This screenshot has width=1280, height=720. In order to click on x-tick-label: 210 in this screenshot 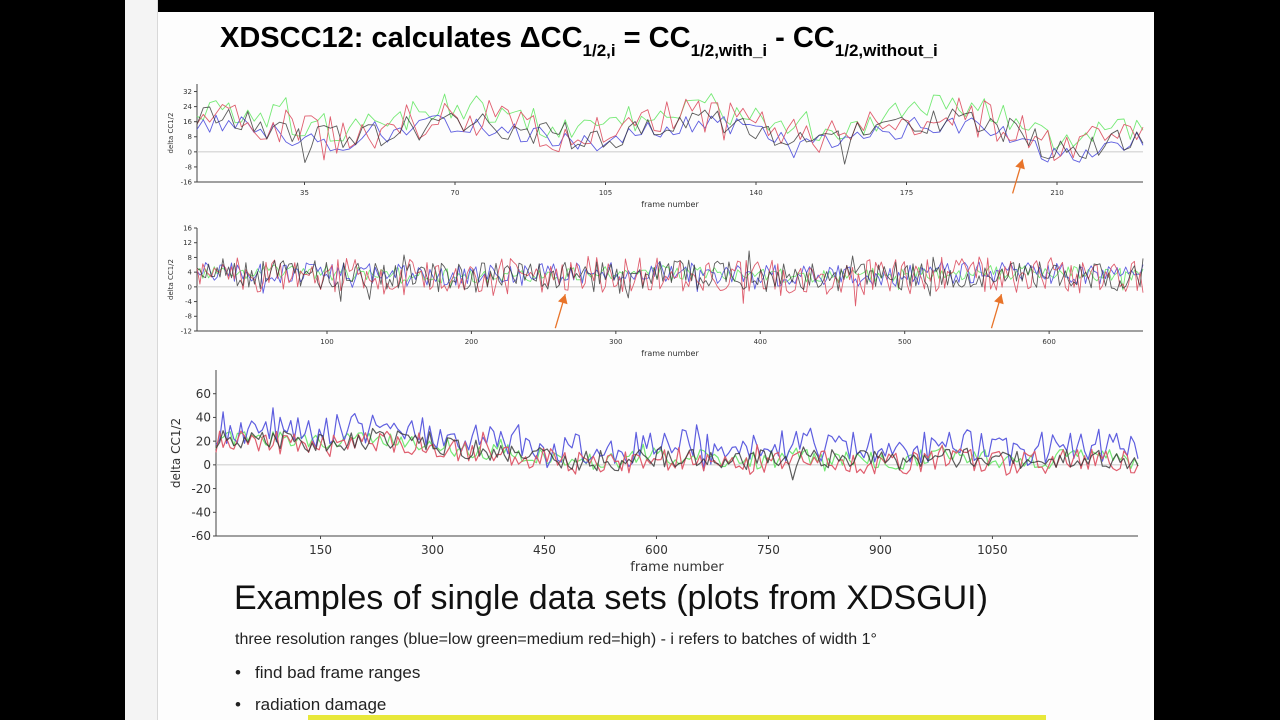, I will do `click(1056, 193)`.